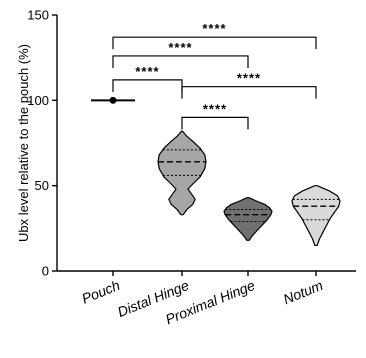  What do you see at coordinates (42, 185) in the screenshot?
I see `y-tick-label: 50` at bounding box center [42, 185].